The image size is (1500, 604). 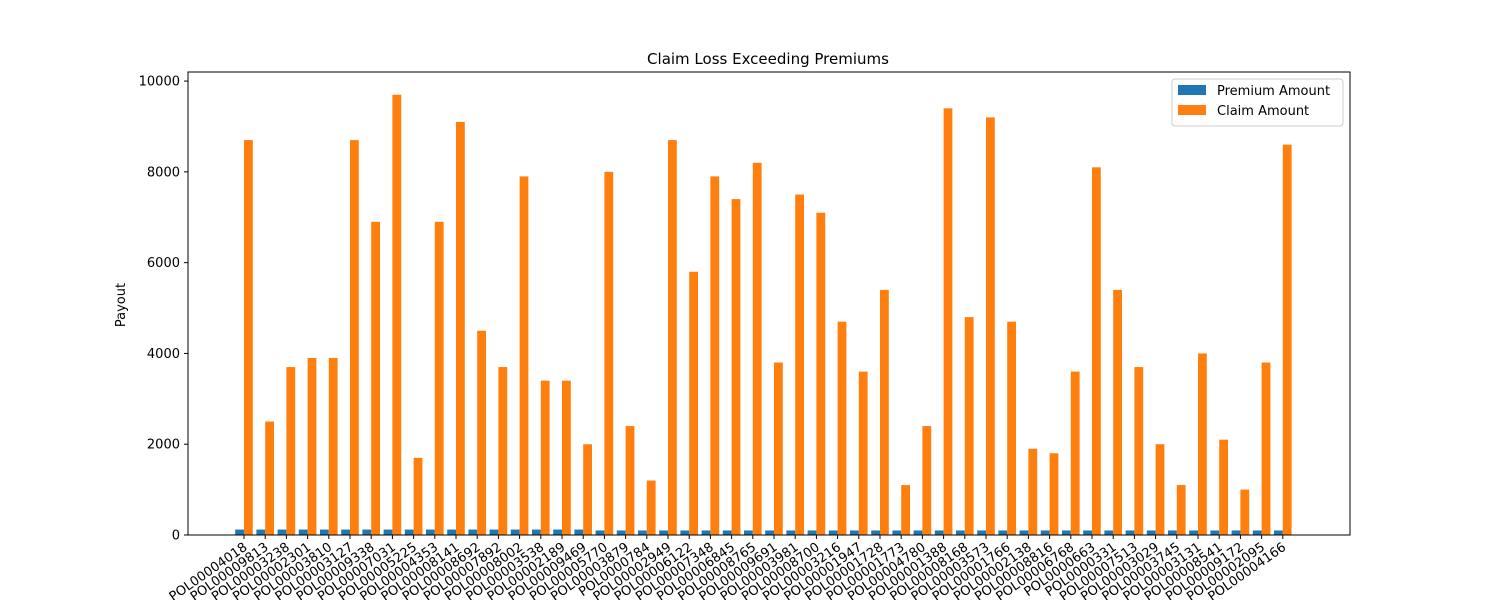 I want to click on y-tick-label-1: 2000, so click(x=163, y=445).